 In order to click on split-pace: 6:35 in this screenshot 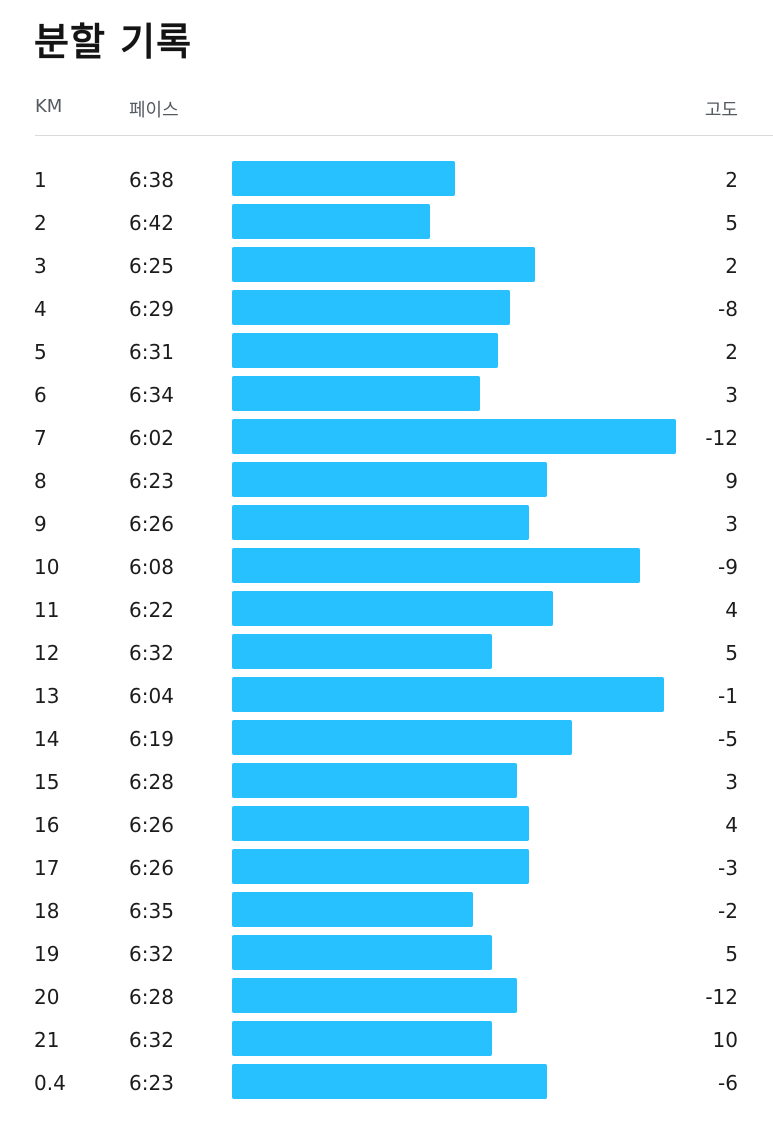, I will do `click(151, 911)`.